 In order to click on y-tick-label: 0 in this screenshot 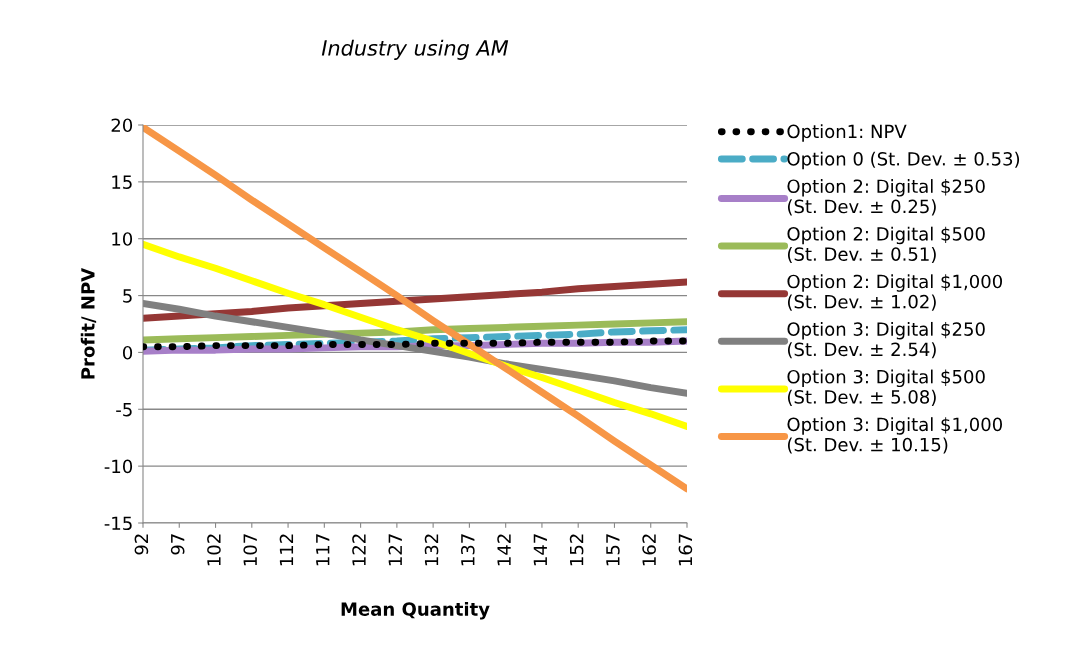, I will do `click(127, 352)`.